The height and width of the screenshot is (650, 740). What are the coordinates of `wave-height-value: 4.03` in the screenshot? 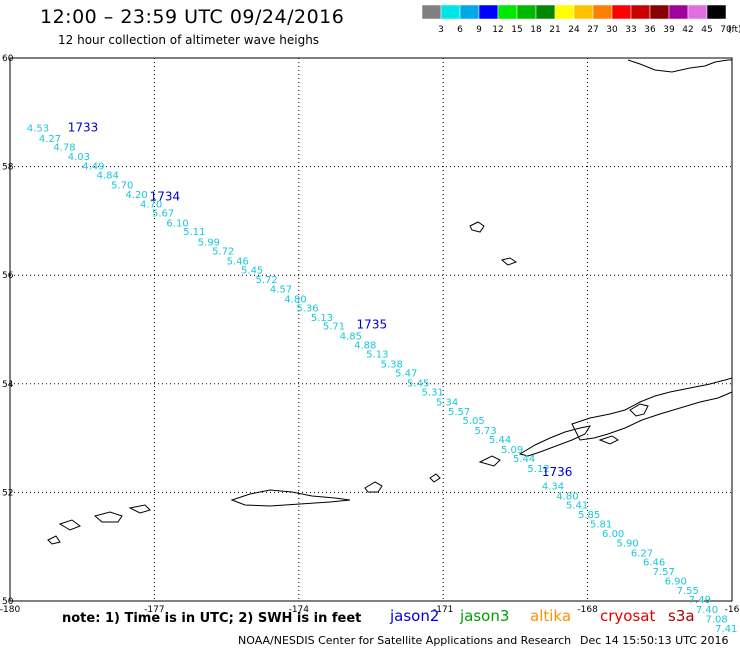 It's located at (79, 157).